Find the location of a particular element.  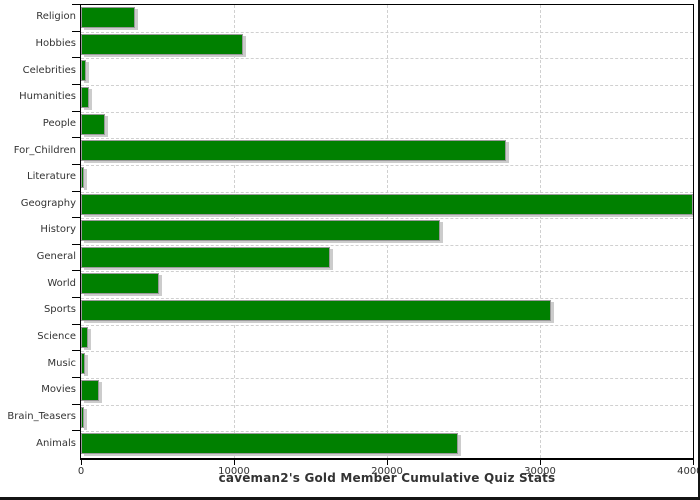

x-axis-tick-label-40000: 40000 is located at coordinates (687, 471).